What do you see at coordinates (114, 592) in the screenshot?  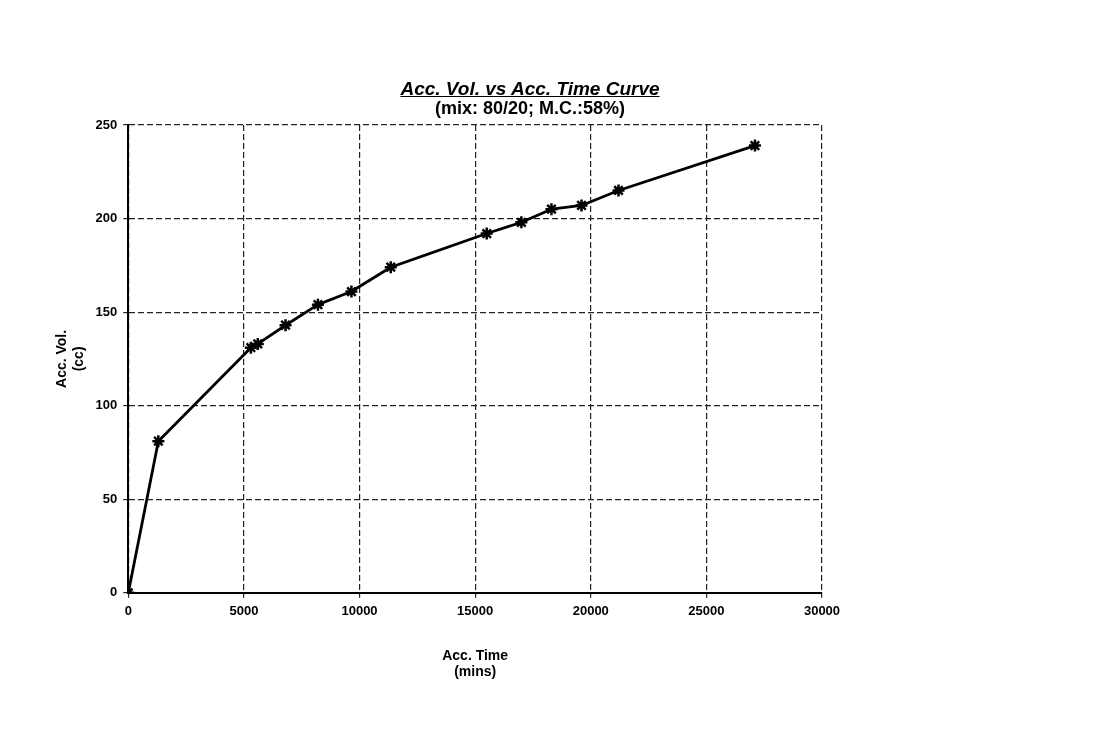 I see `y-tick-label: 0` at bounding box center [114, 592].